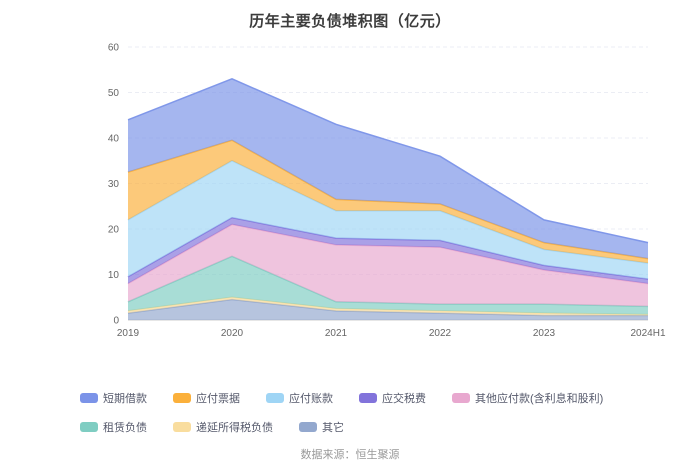  I want to click on legend-label: 其他应付款(含利息和股利), so click(539, 399).